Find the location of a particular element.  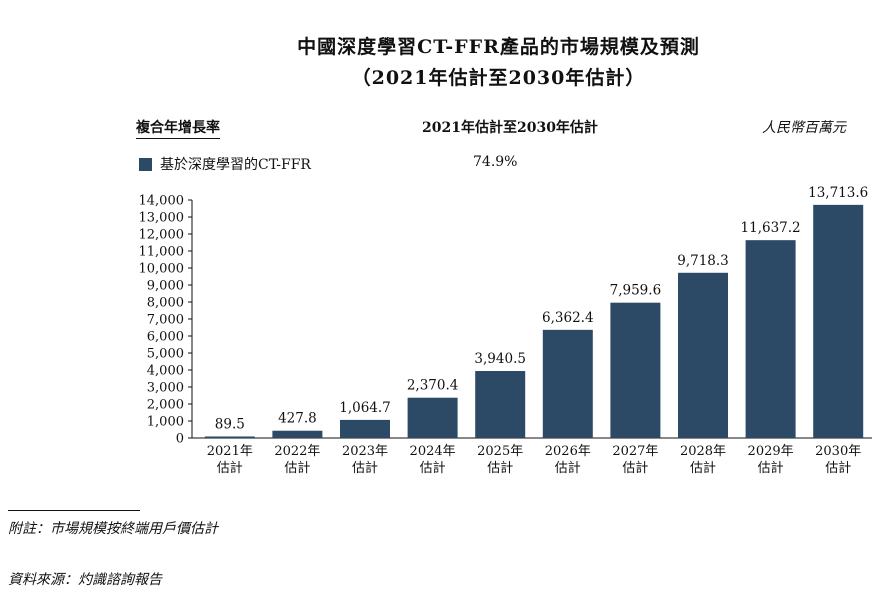

cagr-range-header: 2021年估計至2030年估計 is located at coordinates (510, 128).